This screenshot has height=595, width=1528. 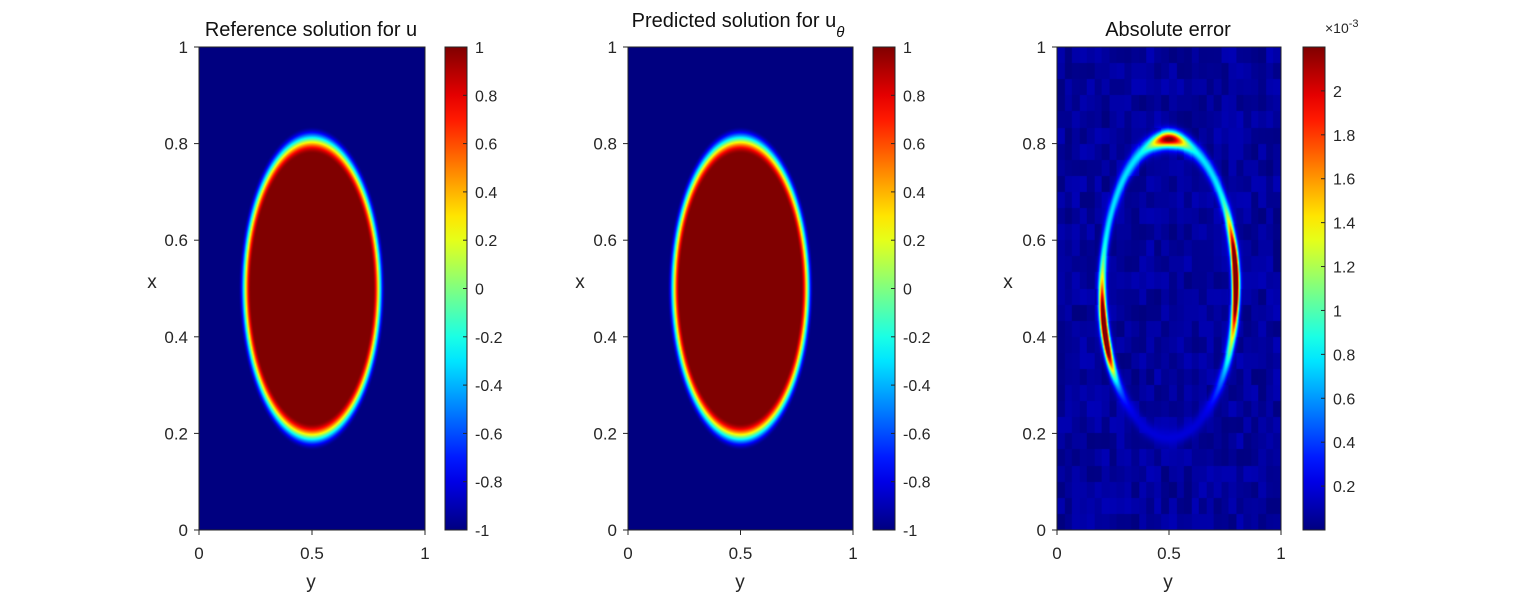 What do you see at coordinates (1337, 28) in the screenshot?
I see `colorbar-multiplier-base: ×10` at bounding box center [1337, 28].